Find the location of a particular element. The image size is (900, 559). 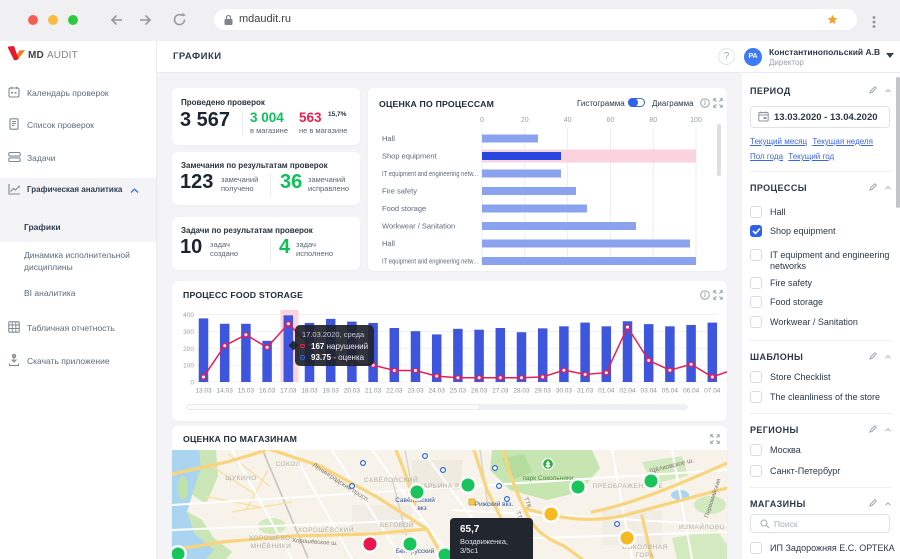

svg-text: Shop equipment is located at coordinates (410, 156).